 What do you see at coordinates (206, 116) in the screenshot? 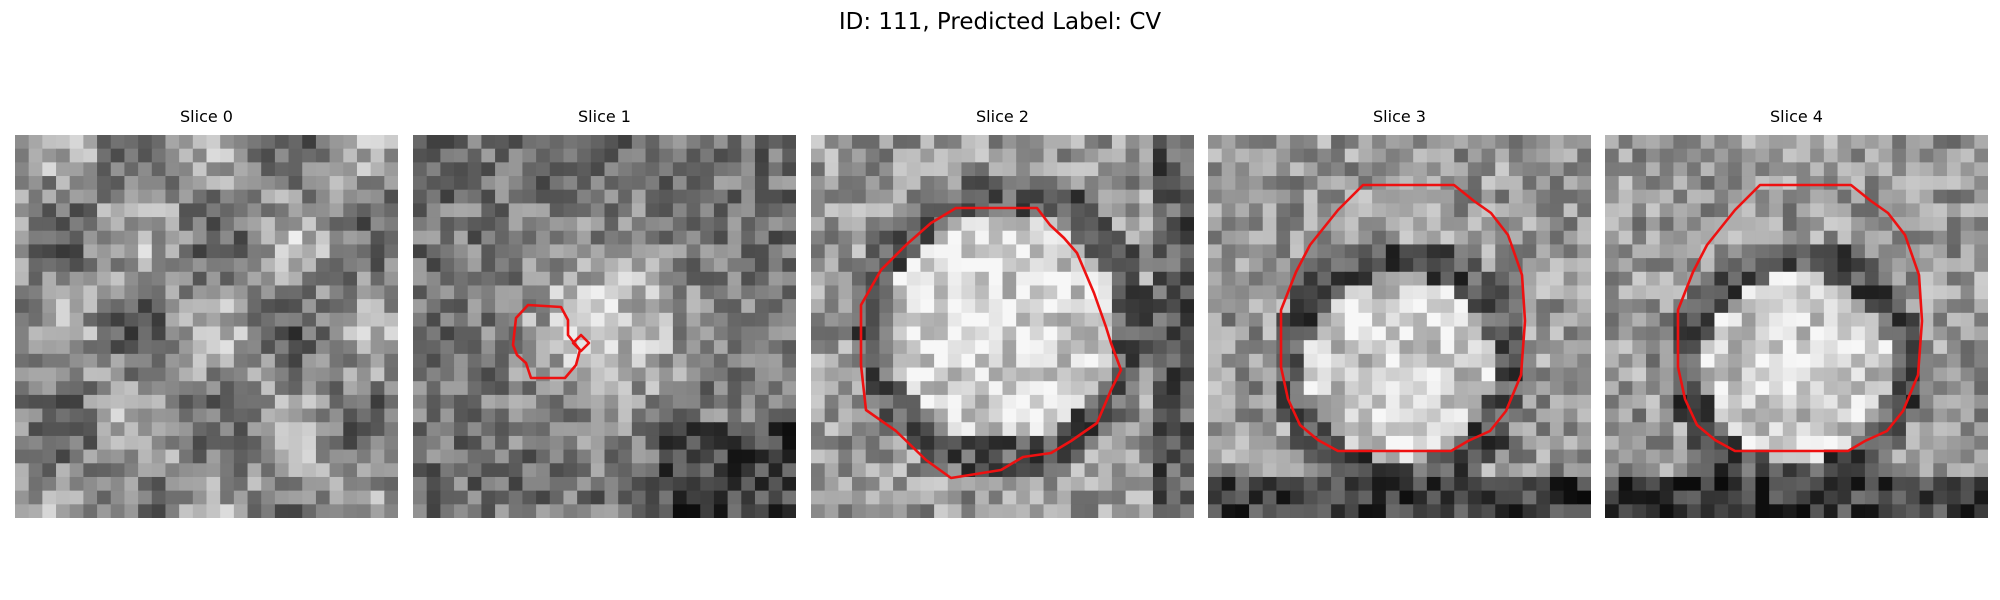
I see `slice-title: Slice 0` at bounding box center [206, 116].